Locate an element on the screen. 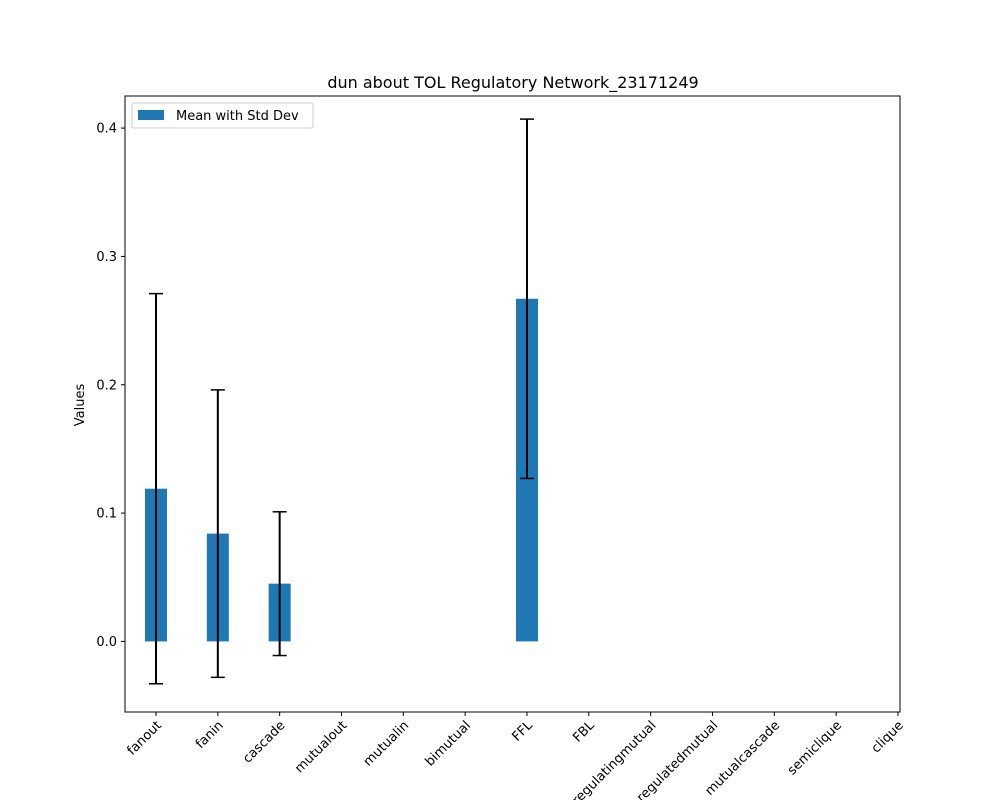 The height and width of the screenshot is (800, 1000). error-bar-fanout is located at coordinates (156, 488).